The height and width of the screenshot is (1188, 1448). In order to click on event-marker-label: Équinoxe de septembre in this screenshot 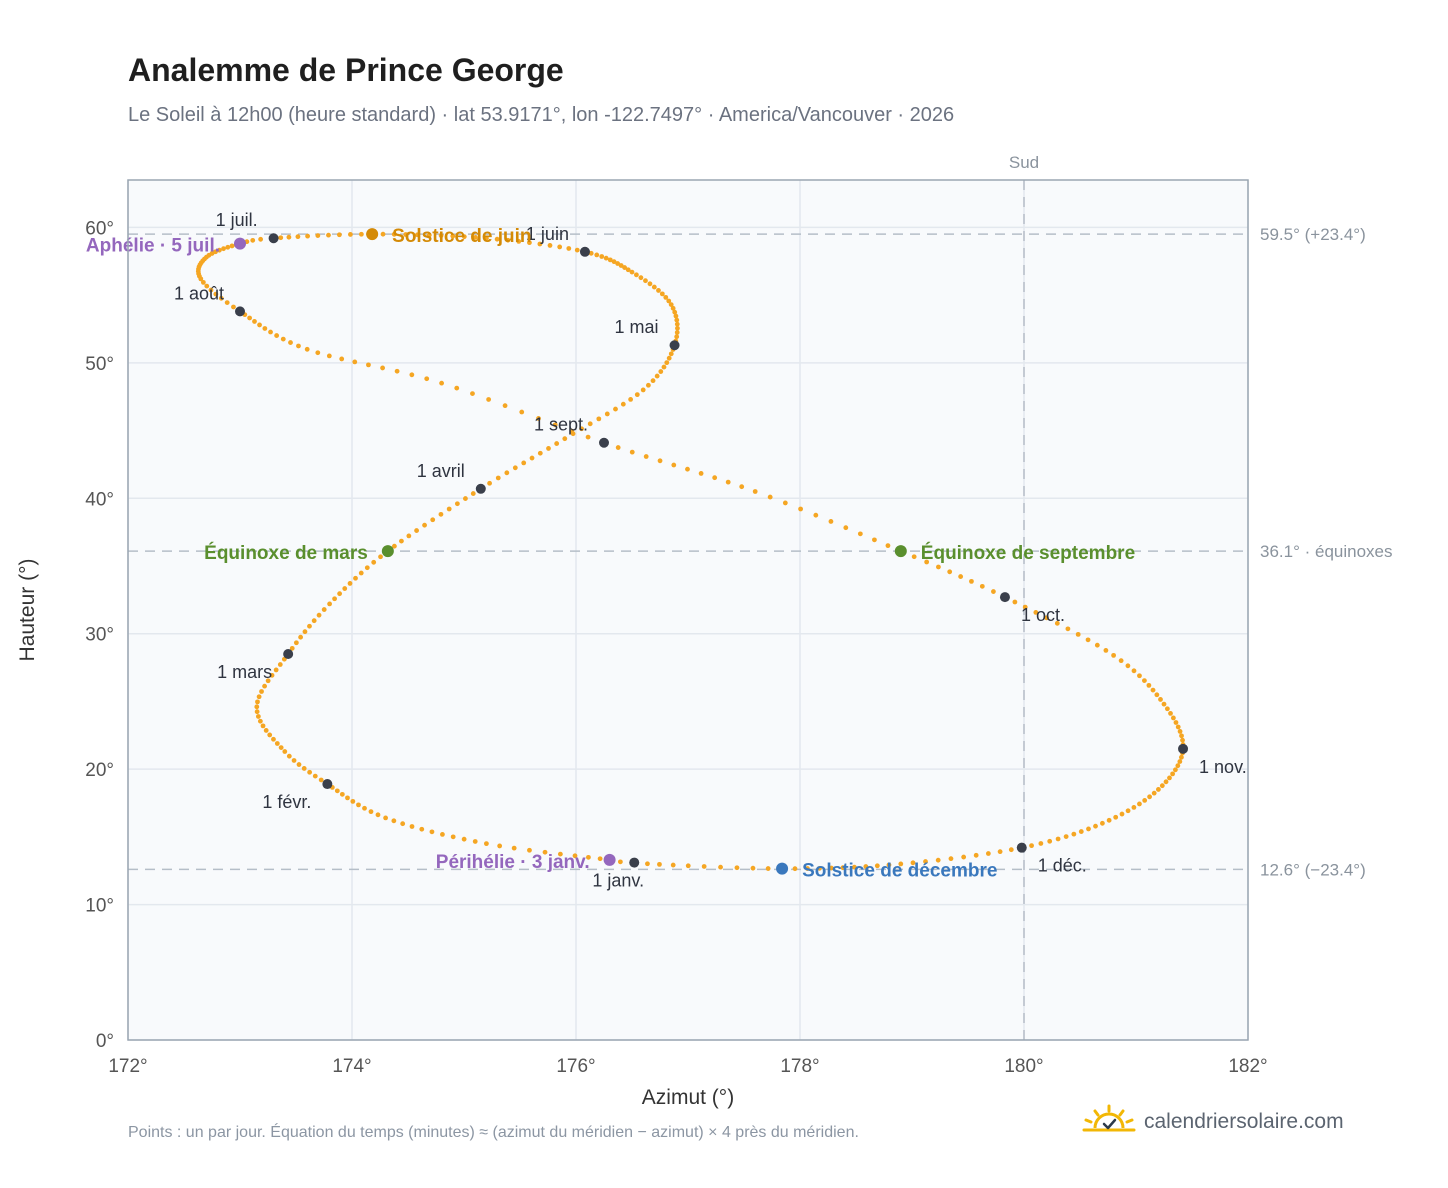, I will do `click(1028, 553)`.